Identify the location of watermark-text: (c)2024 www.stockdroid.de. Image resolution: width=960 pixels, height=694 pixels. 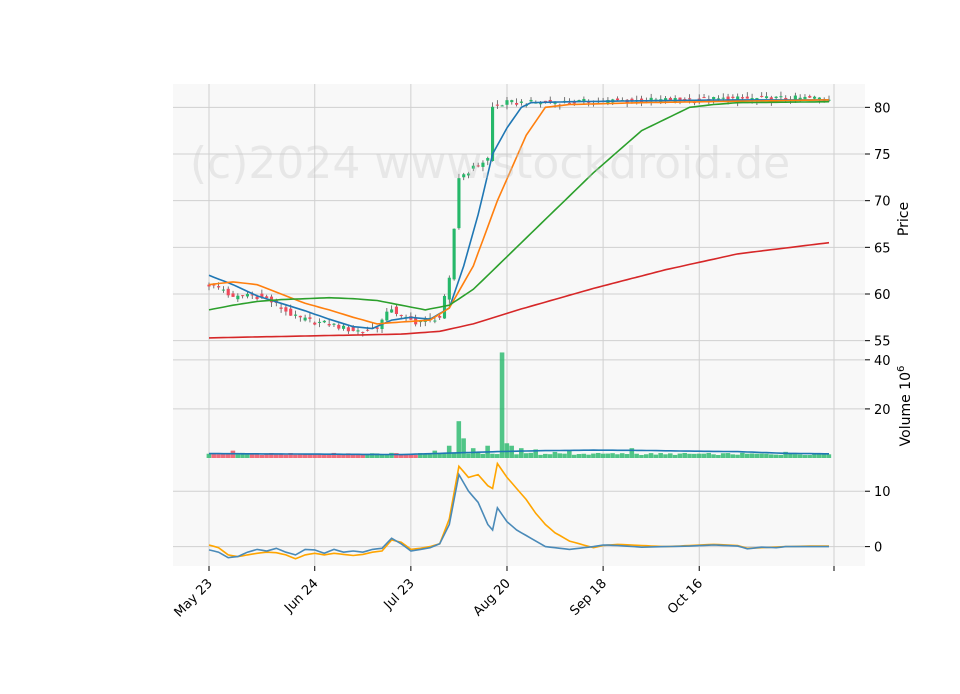
(490, 163).